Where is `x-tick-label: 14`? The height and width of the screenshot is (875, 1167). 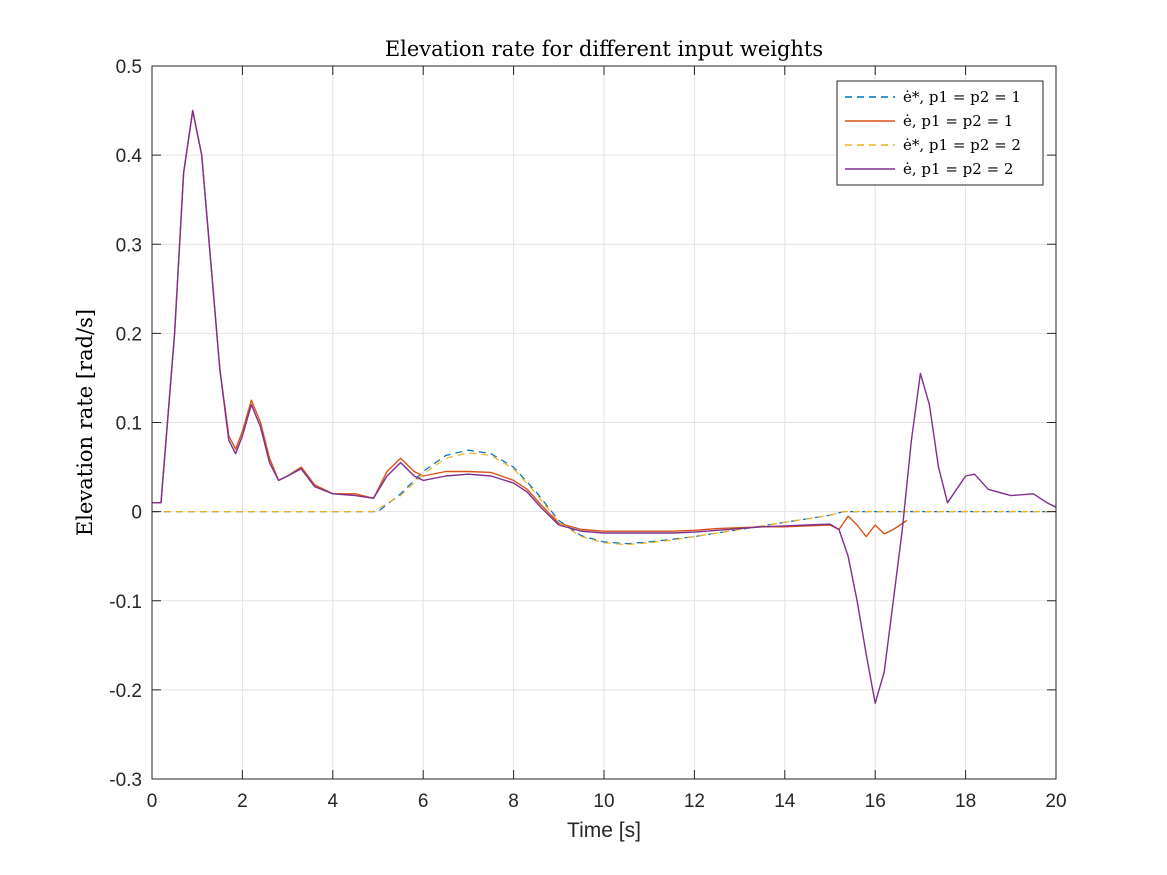
x-tick-label: 14 is located at coordinates (785, 801).